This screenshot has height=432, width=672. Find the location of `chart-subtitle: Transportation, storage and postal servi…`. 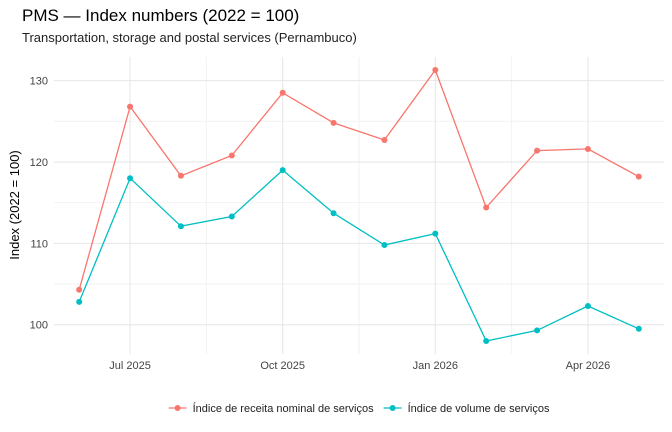

chart-subtitle: Transportation, storage and postal servi… is located at coordinates (189, 37).